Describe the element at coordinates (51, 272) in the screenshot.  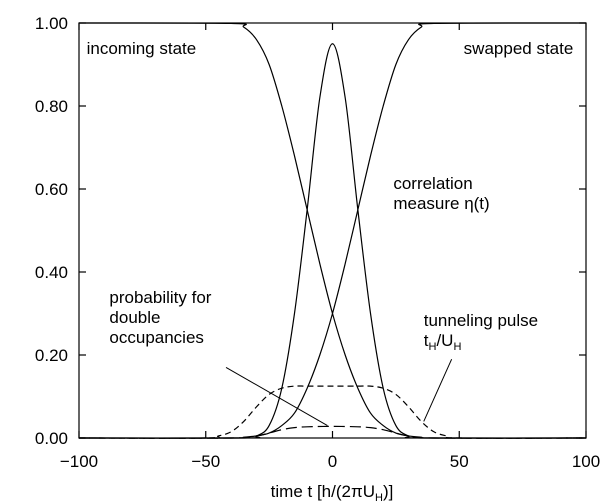
I see `y-tick-label: 0.40` at that location.